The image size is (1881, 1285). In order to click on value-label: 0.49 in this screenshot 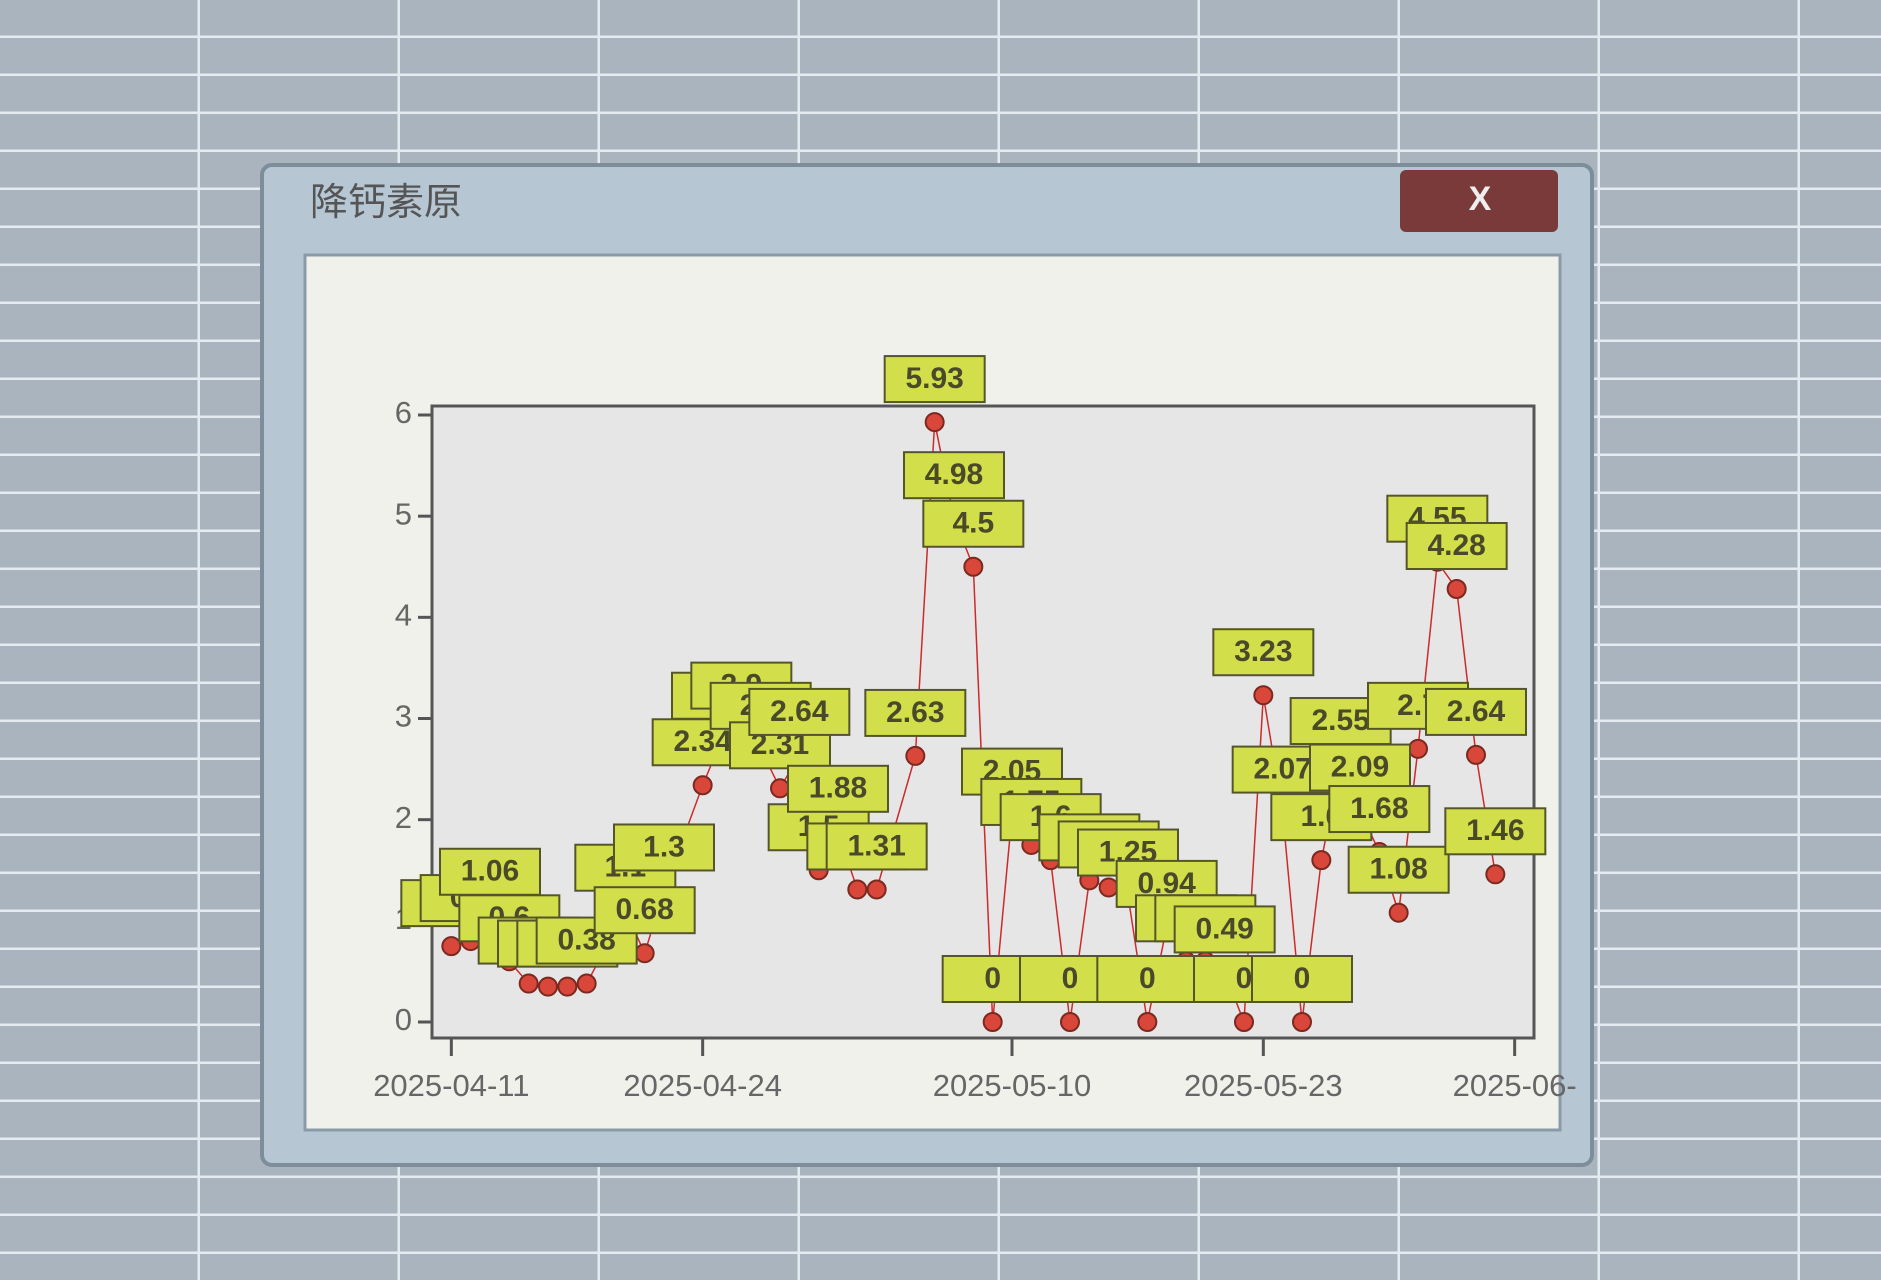, I will do `click(1224, 928)`.